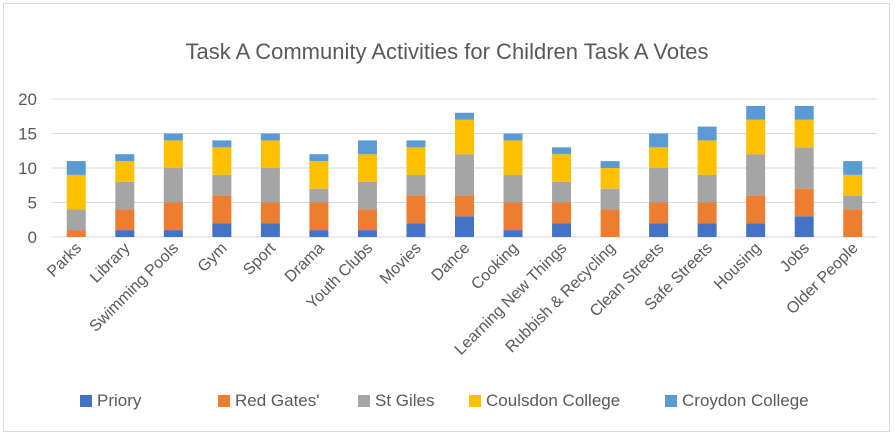  What do you see at coordinates (64, 260) in the screenshot?
I see `x-tick-label: Parks` at bounding box center [64, 260].